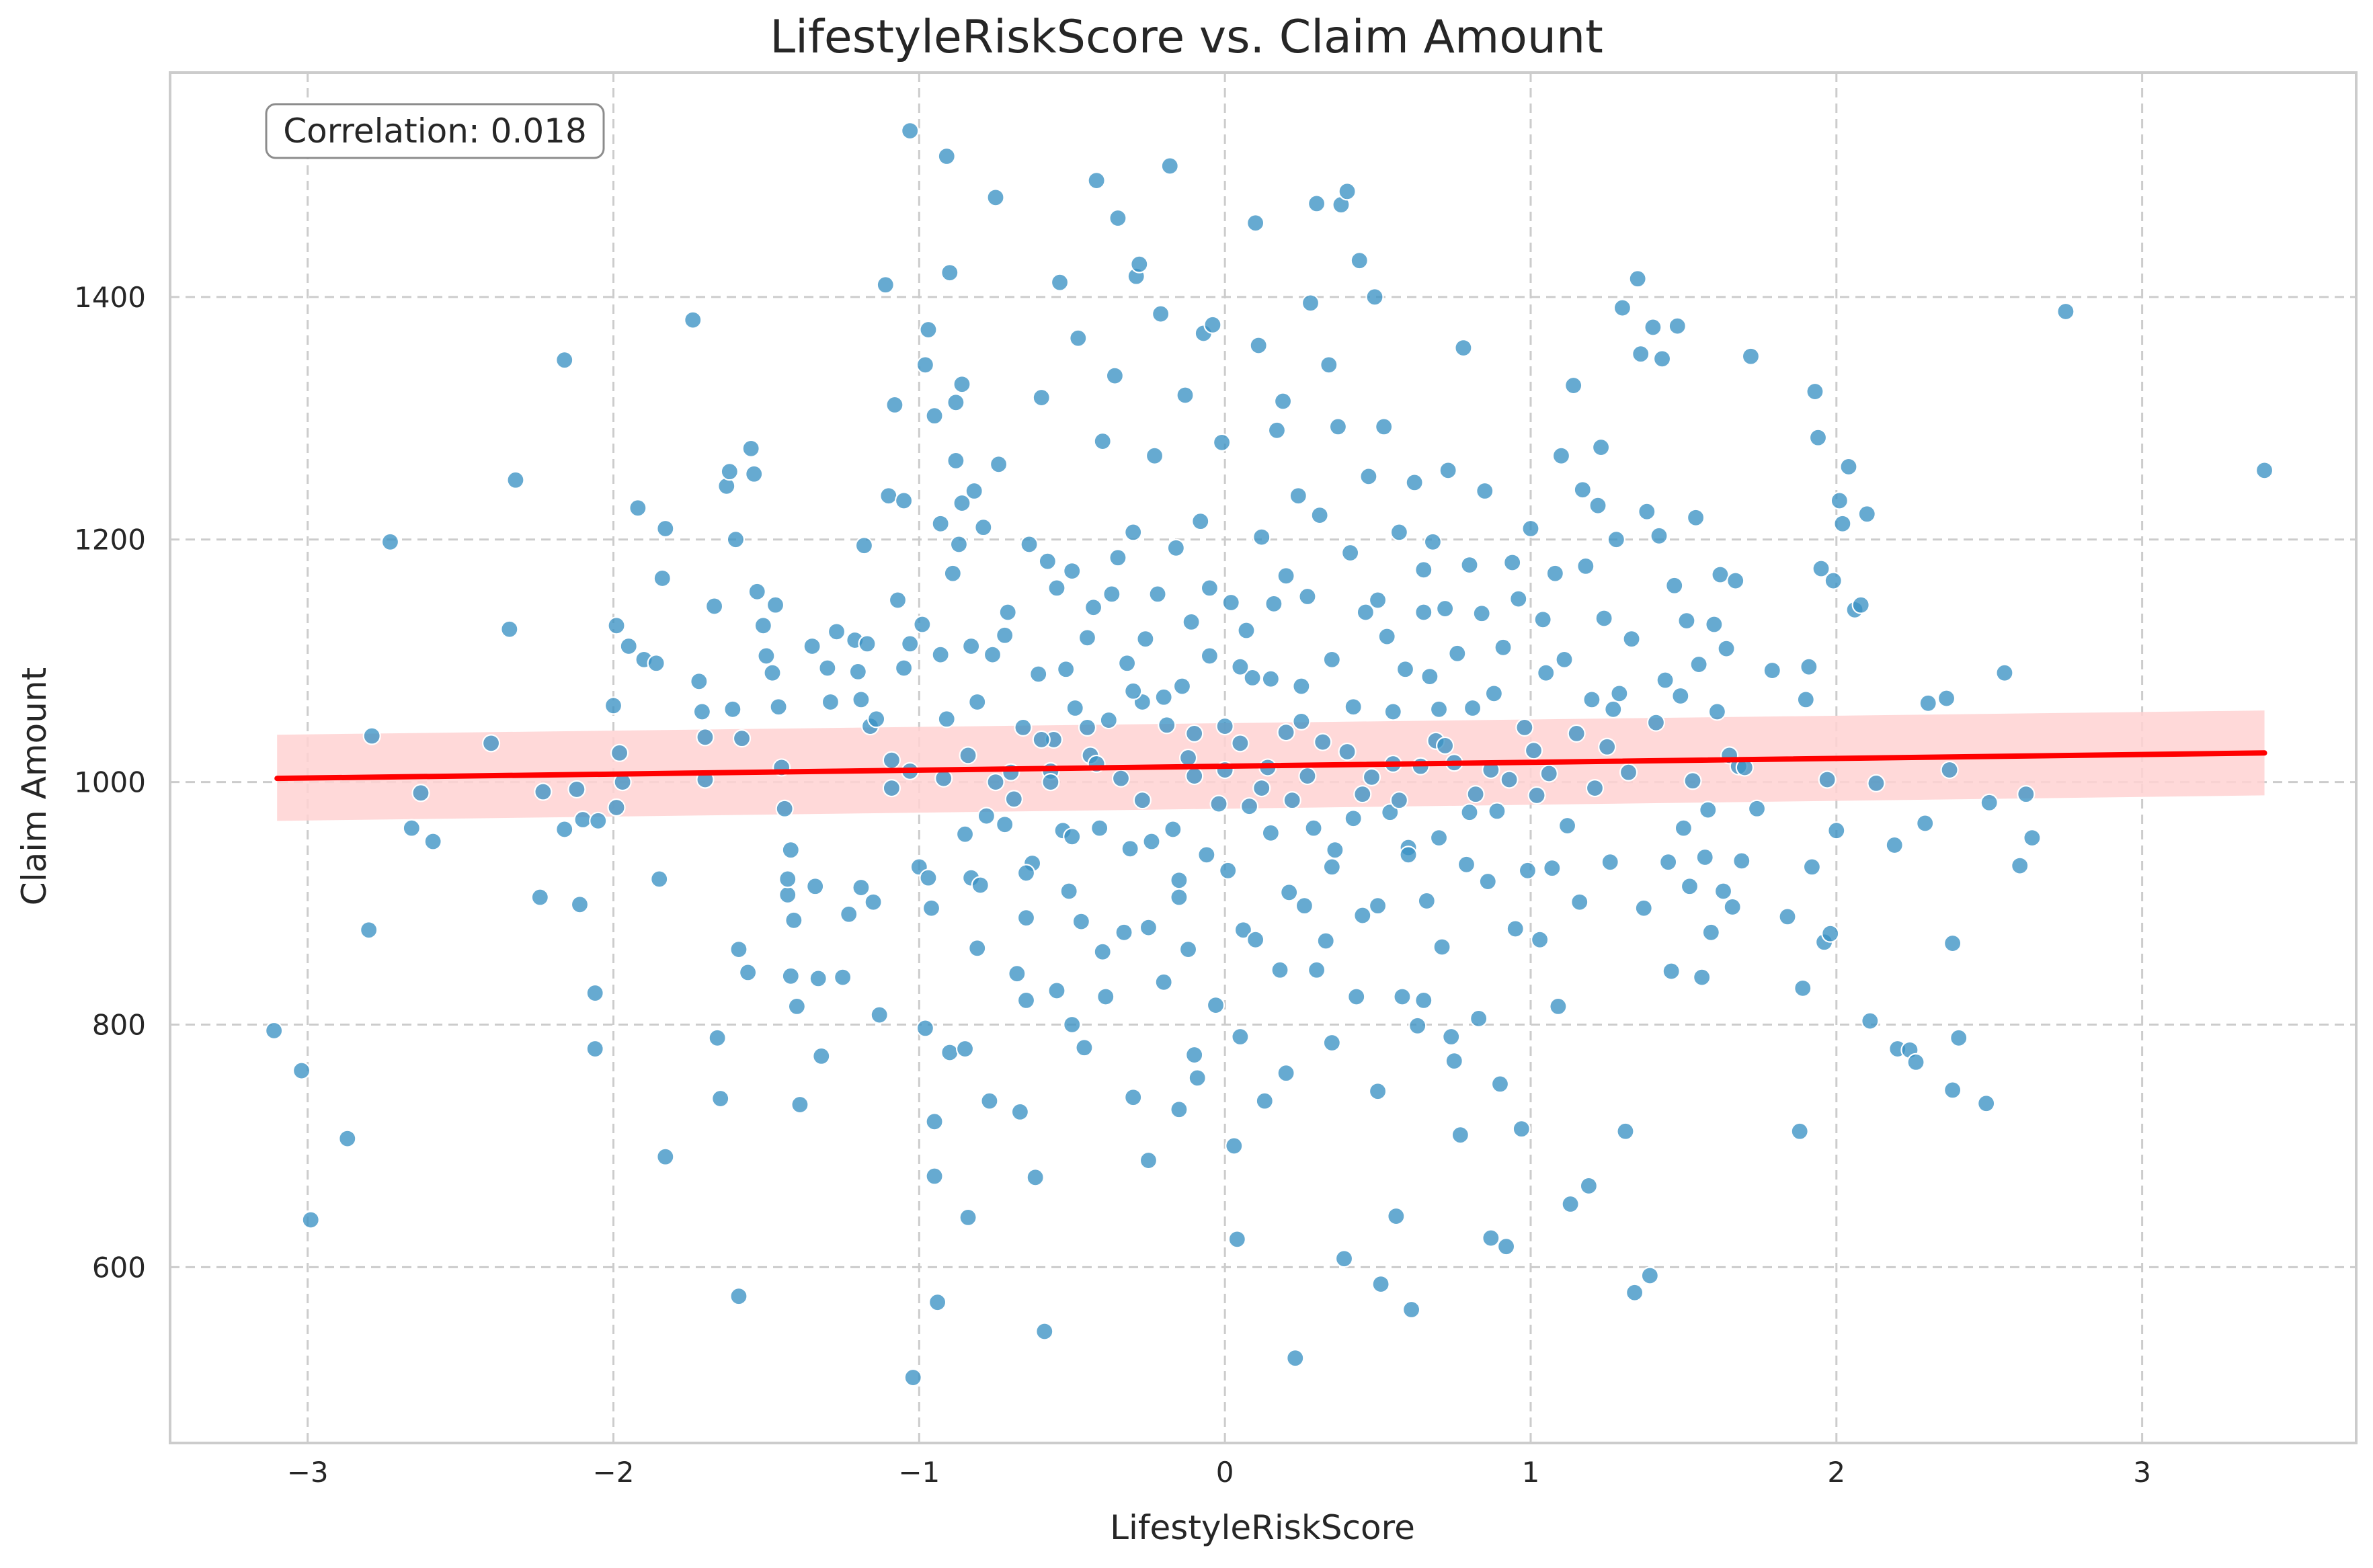 This screenshot has height=1568, width=2373. What do you see at coordinates (1836, 1472) in the screenshot?
I see `x-tick-label: 2` at bounding box center [1836, 1472].